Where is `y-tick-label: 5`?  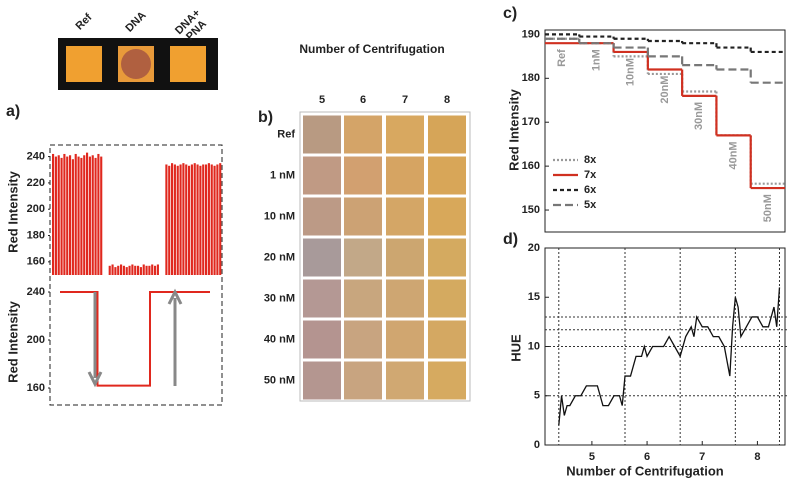
y-tick-label: 5 is located at coordinates (537, 396).